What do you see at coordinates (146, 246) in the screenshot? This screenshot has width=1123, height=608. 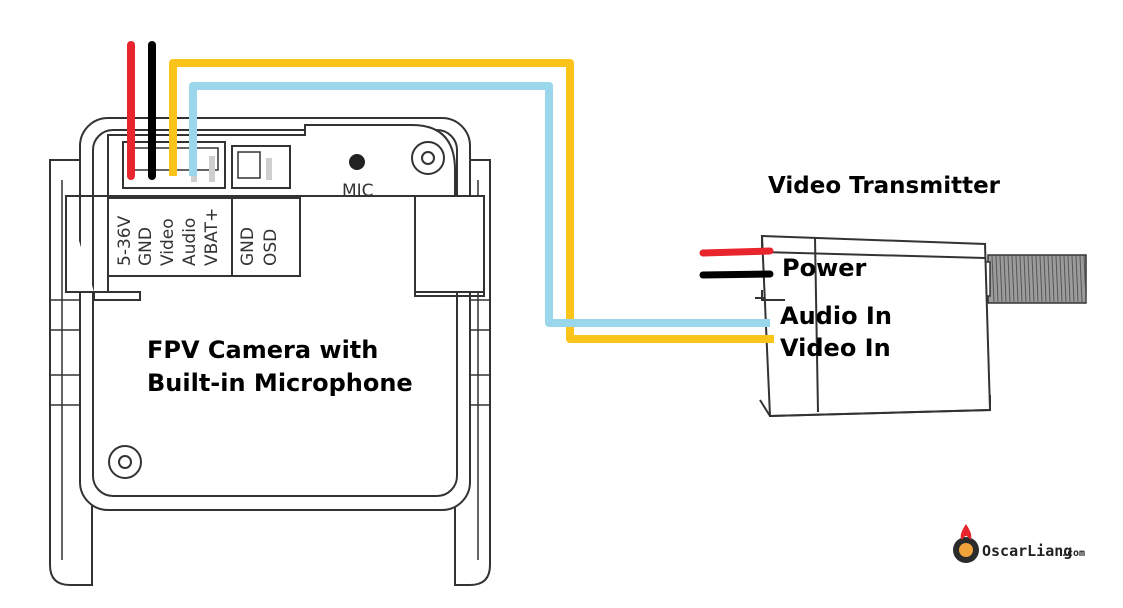 I see `pin-label-gnd: GND` at bounding box center [146, 246].